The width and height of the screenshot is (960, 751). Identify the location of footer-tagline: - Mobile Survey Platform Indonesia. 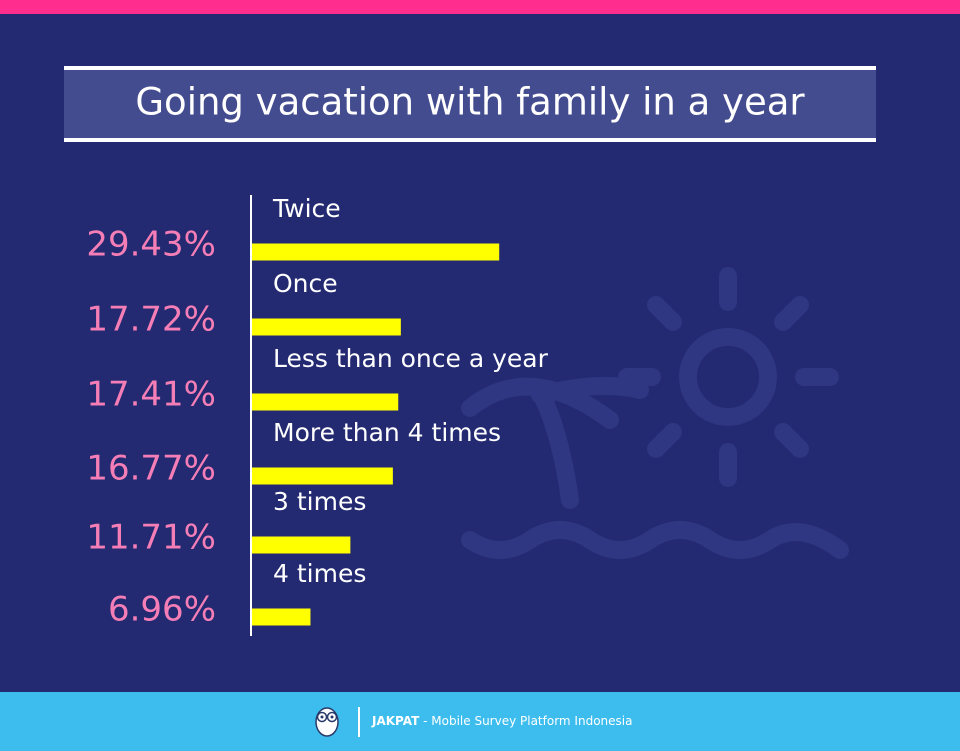
(527, 721).